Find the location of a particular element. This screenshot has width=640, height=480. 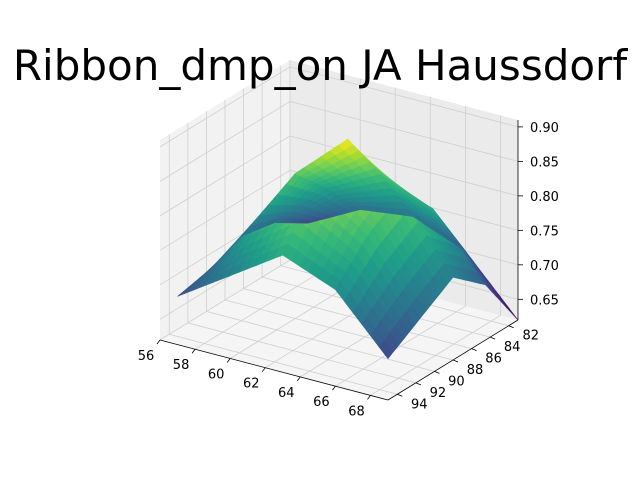

y-tick-label: 88 is located at coordinates (475, 370).